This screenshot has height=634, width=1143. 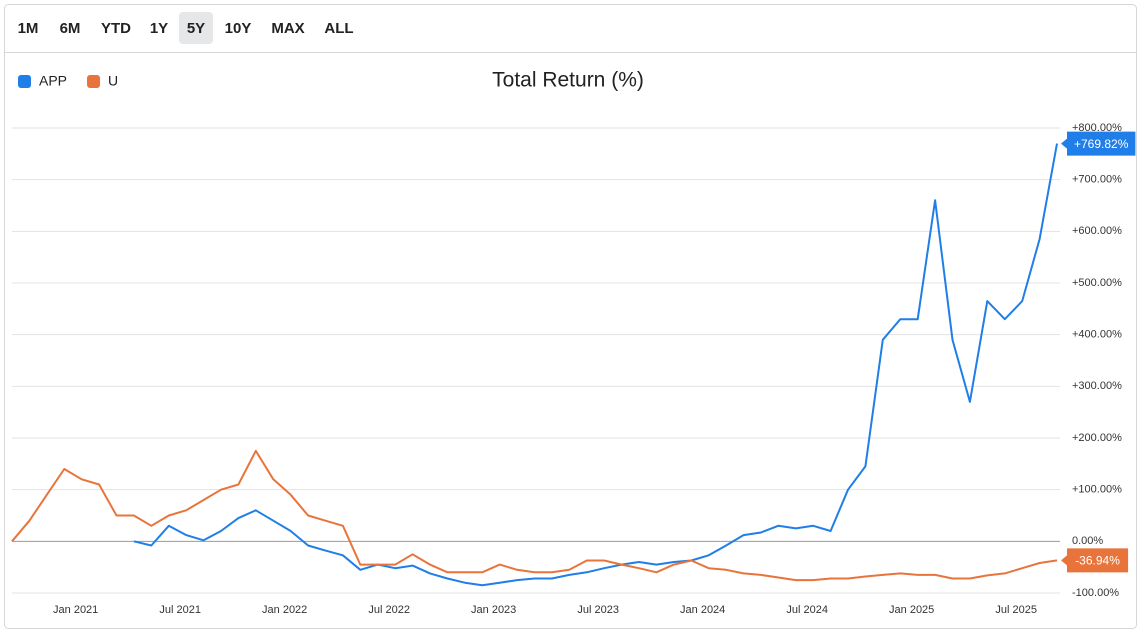 What do you see at coordinates (1097, 180) in the screenshot?
I see `y-tick-label: +700.00%` at bounding box center [1097, 180].